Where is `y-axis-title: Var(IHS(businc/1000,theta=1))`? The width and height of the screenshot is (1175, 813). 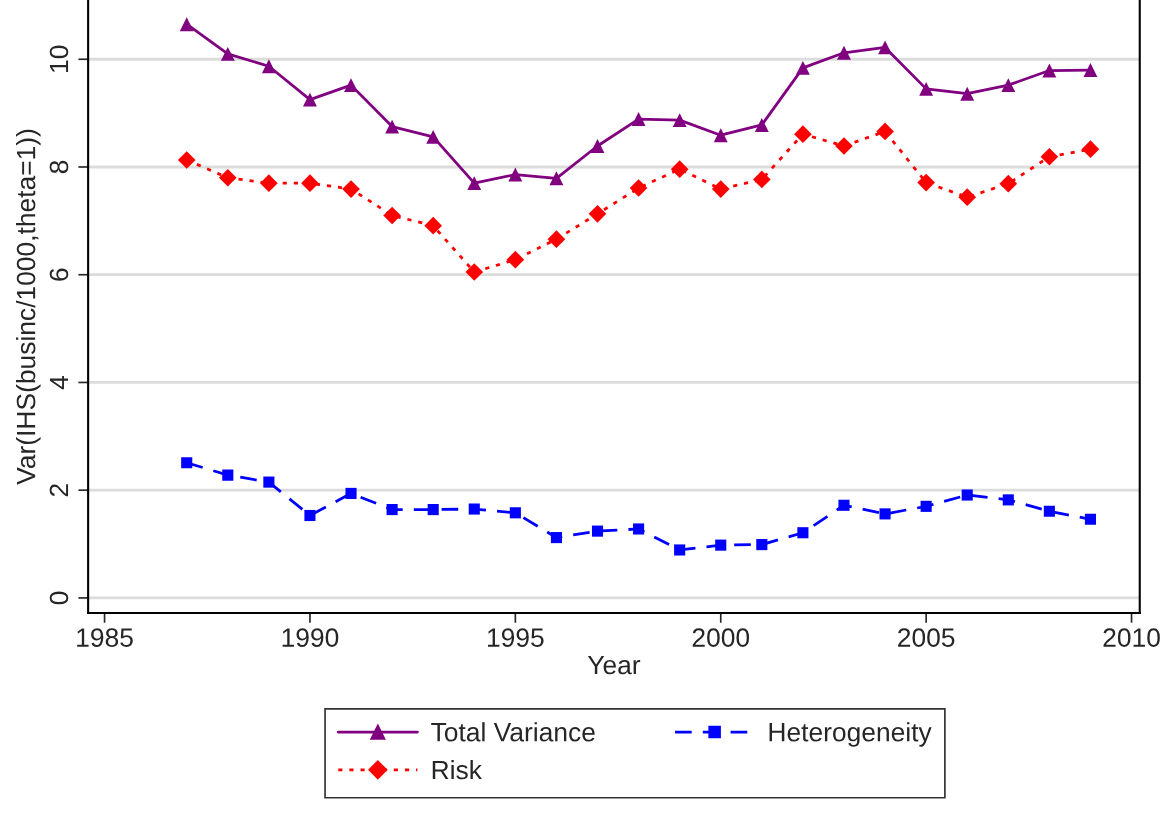
y-axis-title: Var(IHS(businc/1000,theta=1)) is located at coordinates (28, 307).